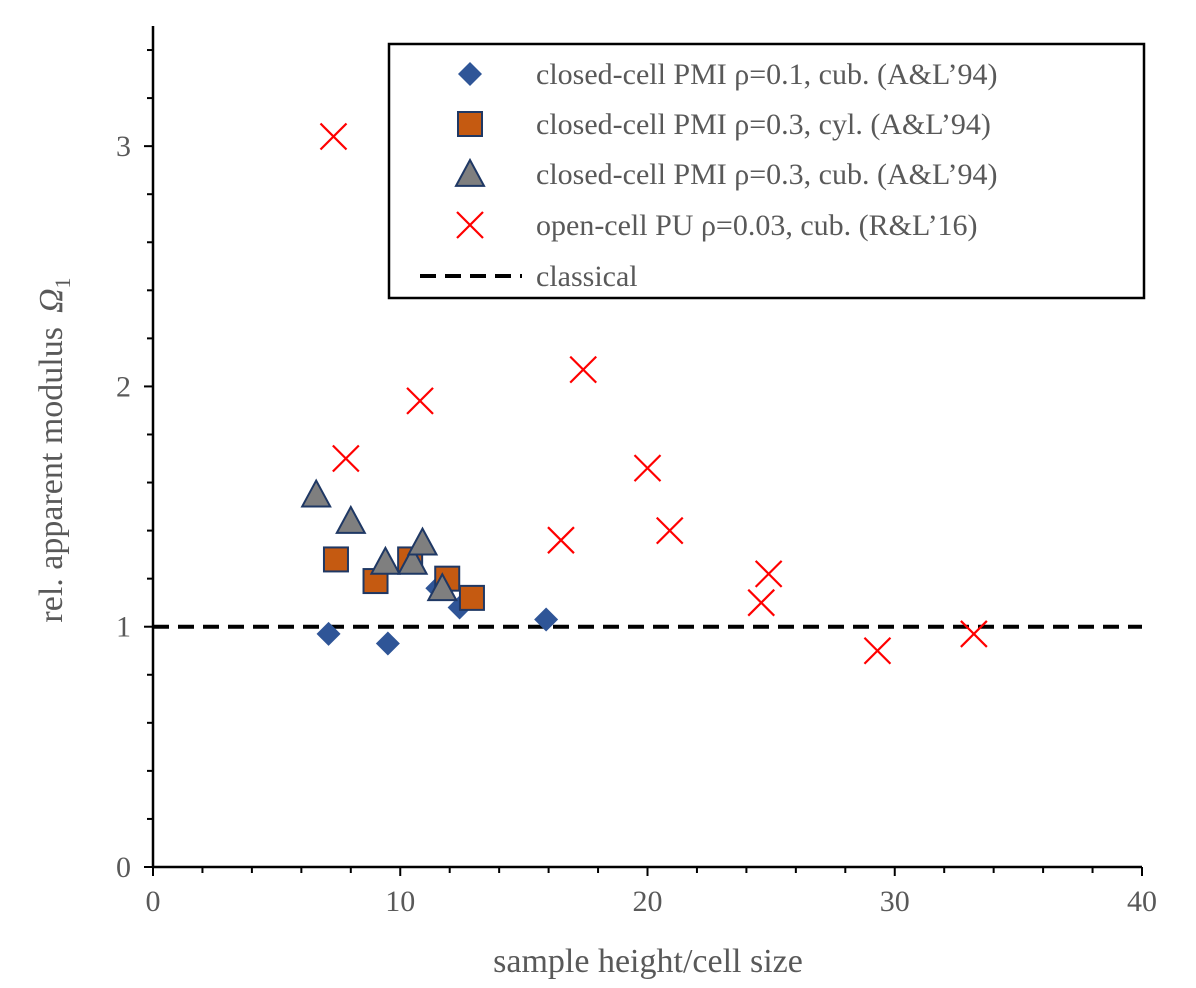 This screenshot has width=1196, height=988. What do you see at coordinates (470, 124) in the screenshot?
I see `legend-swatch-square` at bounding box center [470, 124].